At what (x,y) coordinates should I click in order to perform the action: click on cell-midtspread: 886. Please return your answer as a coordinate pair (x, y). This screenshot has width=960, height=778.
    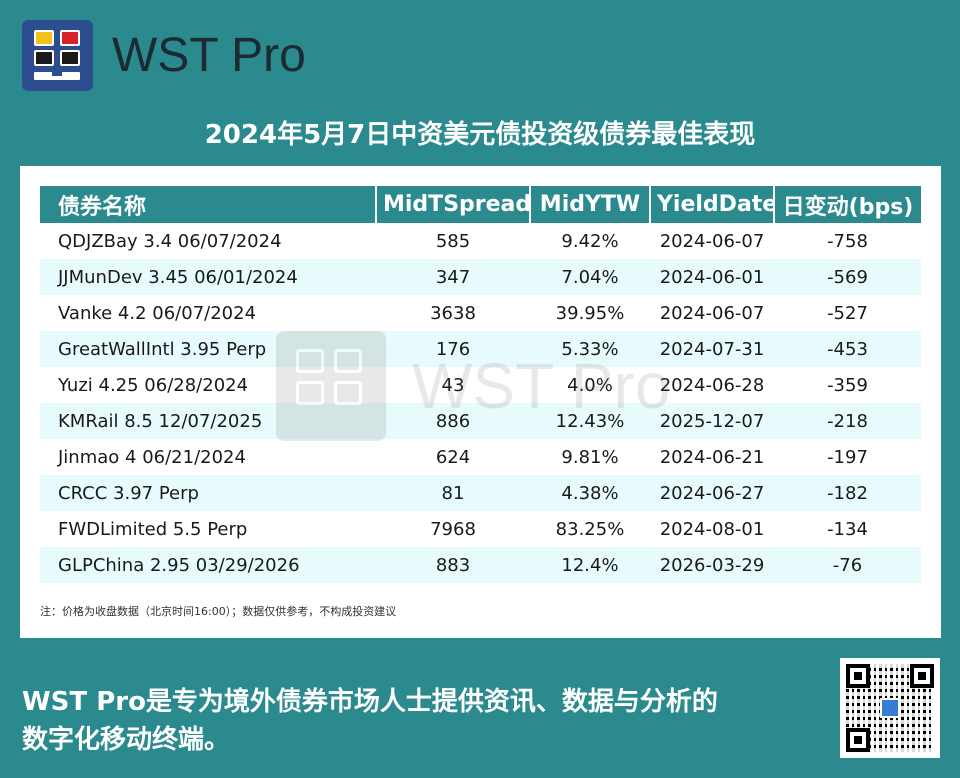
    Looking at the image, I should click on (453, 421).